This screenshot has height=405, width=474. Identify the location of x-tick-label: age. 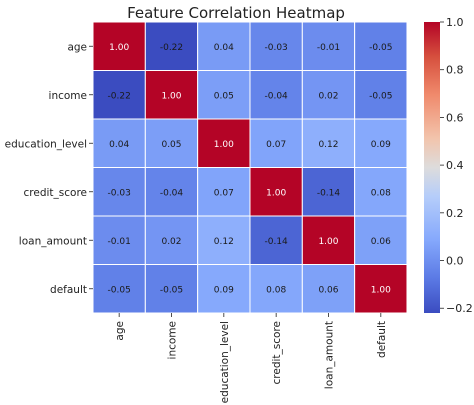
(120, 331).